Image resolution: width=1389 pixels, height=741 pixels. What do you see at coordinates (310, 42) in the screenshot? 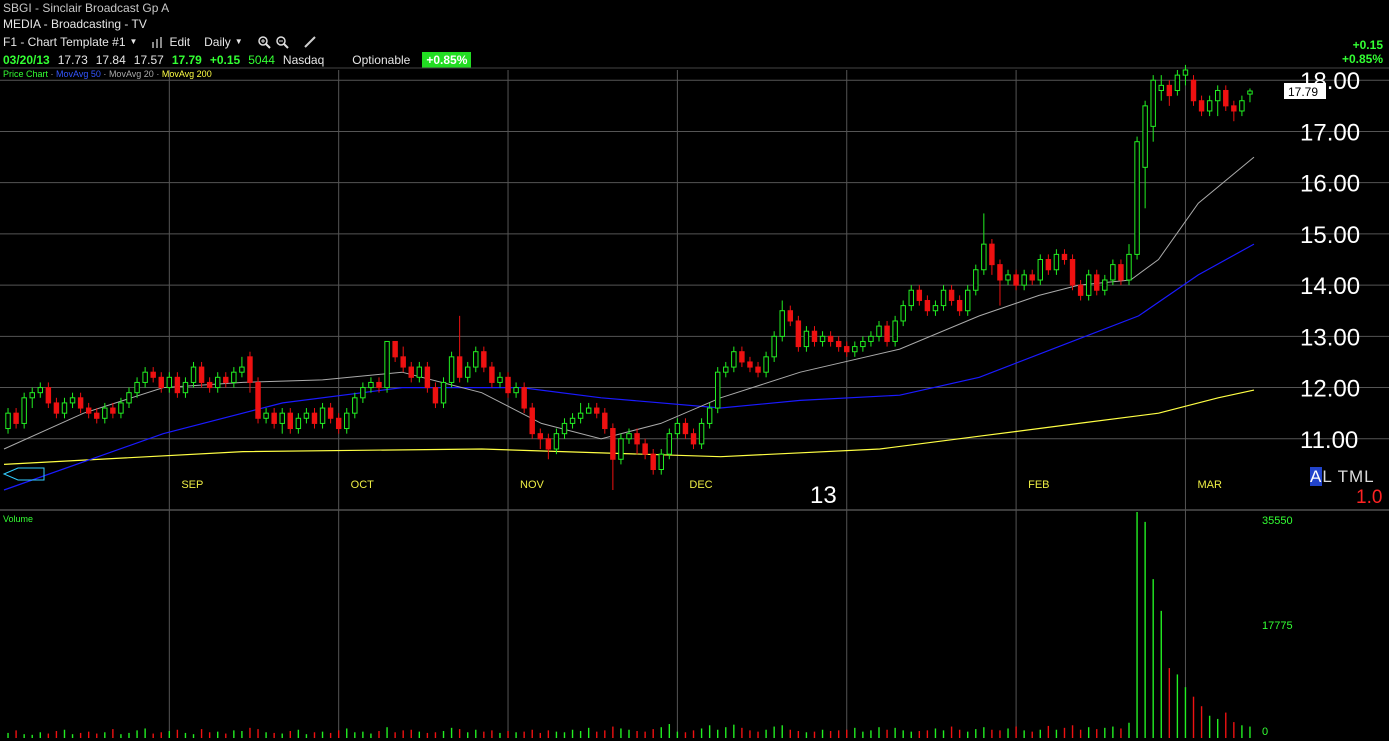
I see `draw-tool-button` at bounding box center [310, 42].